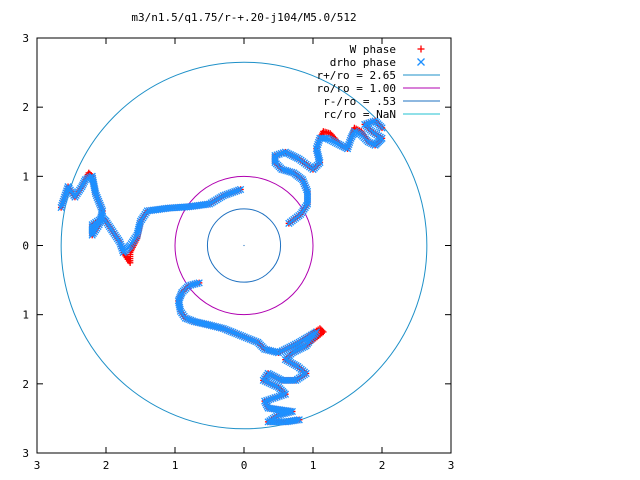  What do you see at coordinates (25, 384) in the screenshot?
I see `y-tick-label: 2` at bounding box center [25, 384].